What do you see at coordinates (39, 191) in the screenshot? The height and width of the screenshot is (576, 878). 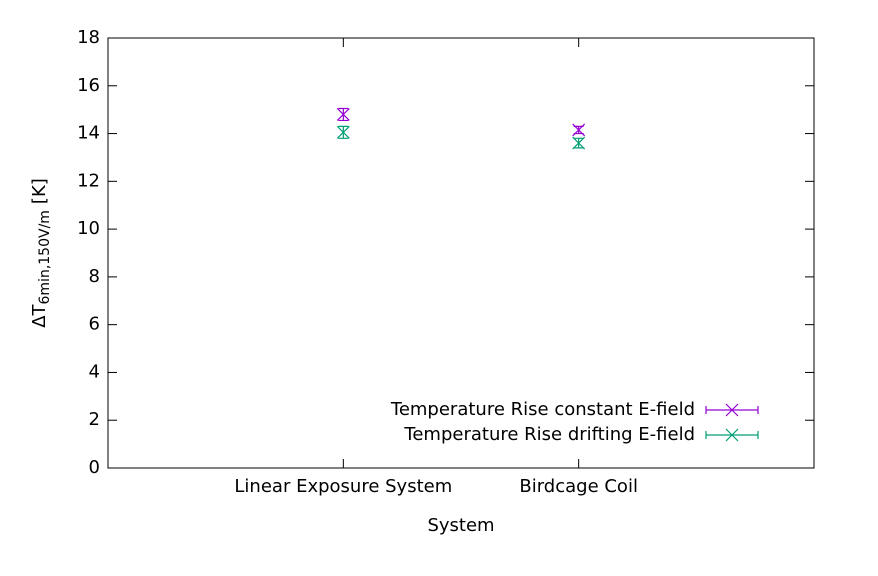 I see `y-label-unit: [K]` at bounding box center [39, 191].